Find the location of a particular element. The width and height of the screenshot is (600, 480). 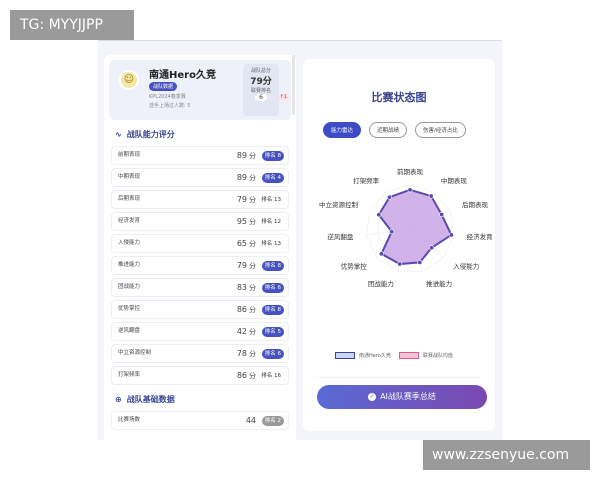

chart-title: 比赛状态图 is located at coordinates (399, 97).